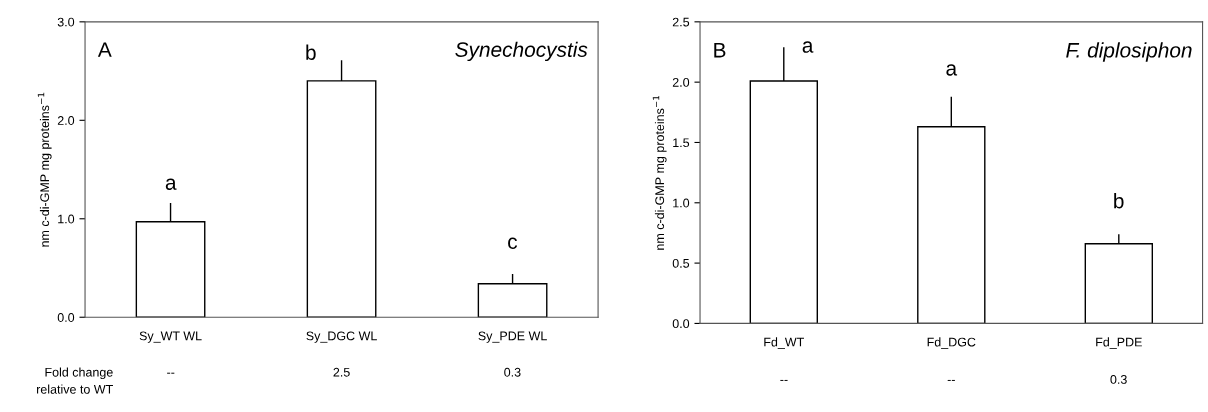 Image resolution: width=1208 pixels, height=412 pixels. What do you see at coordinates (512, 337) in the screenshot?
I see `x-tick-label: Sy_PDE WL` at bounding box center [512, 337].